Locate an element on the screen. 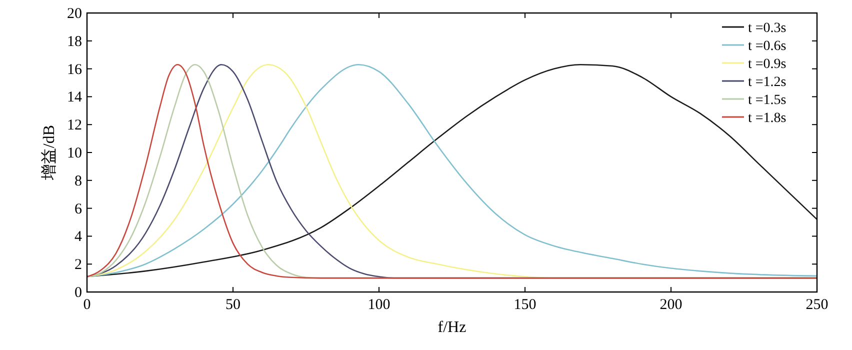 The height and width of the screenshot is (350, 852). legend-label: t =1.2s is located at coordinates (767, 82).